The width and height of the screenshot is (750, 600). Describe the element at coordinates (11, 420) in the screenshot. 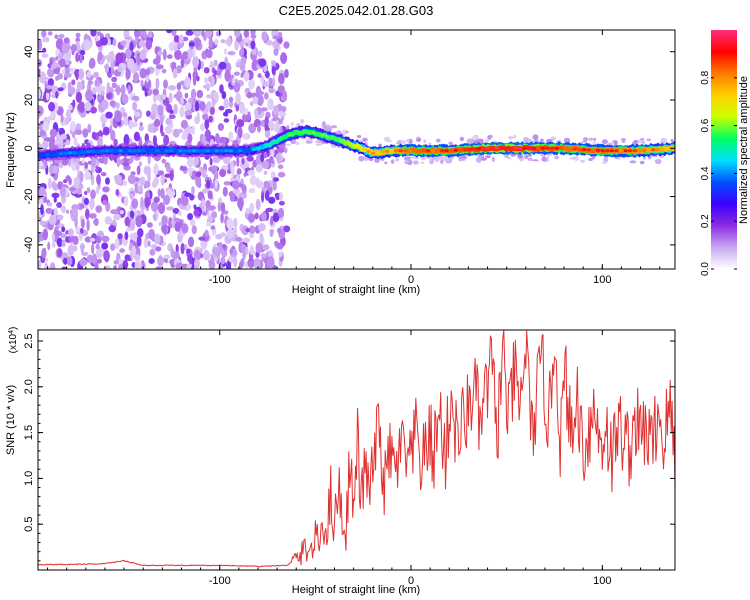

I see `snr-ylabel: SNR (10 * v/v)` at that location.